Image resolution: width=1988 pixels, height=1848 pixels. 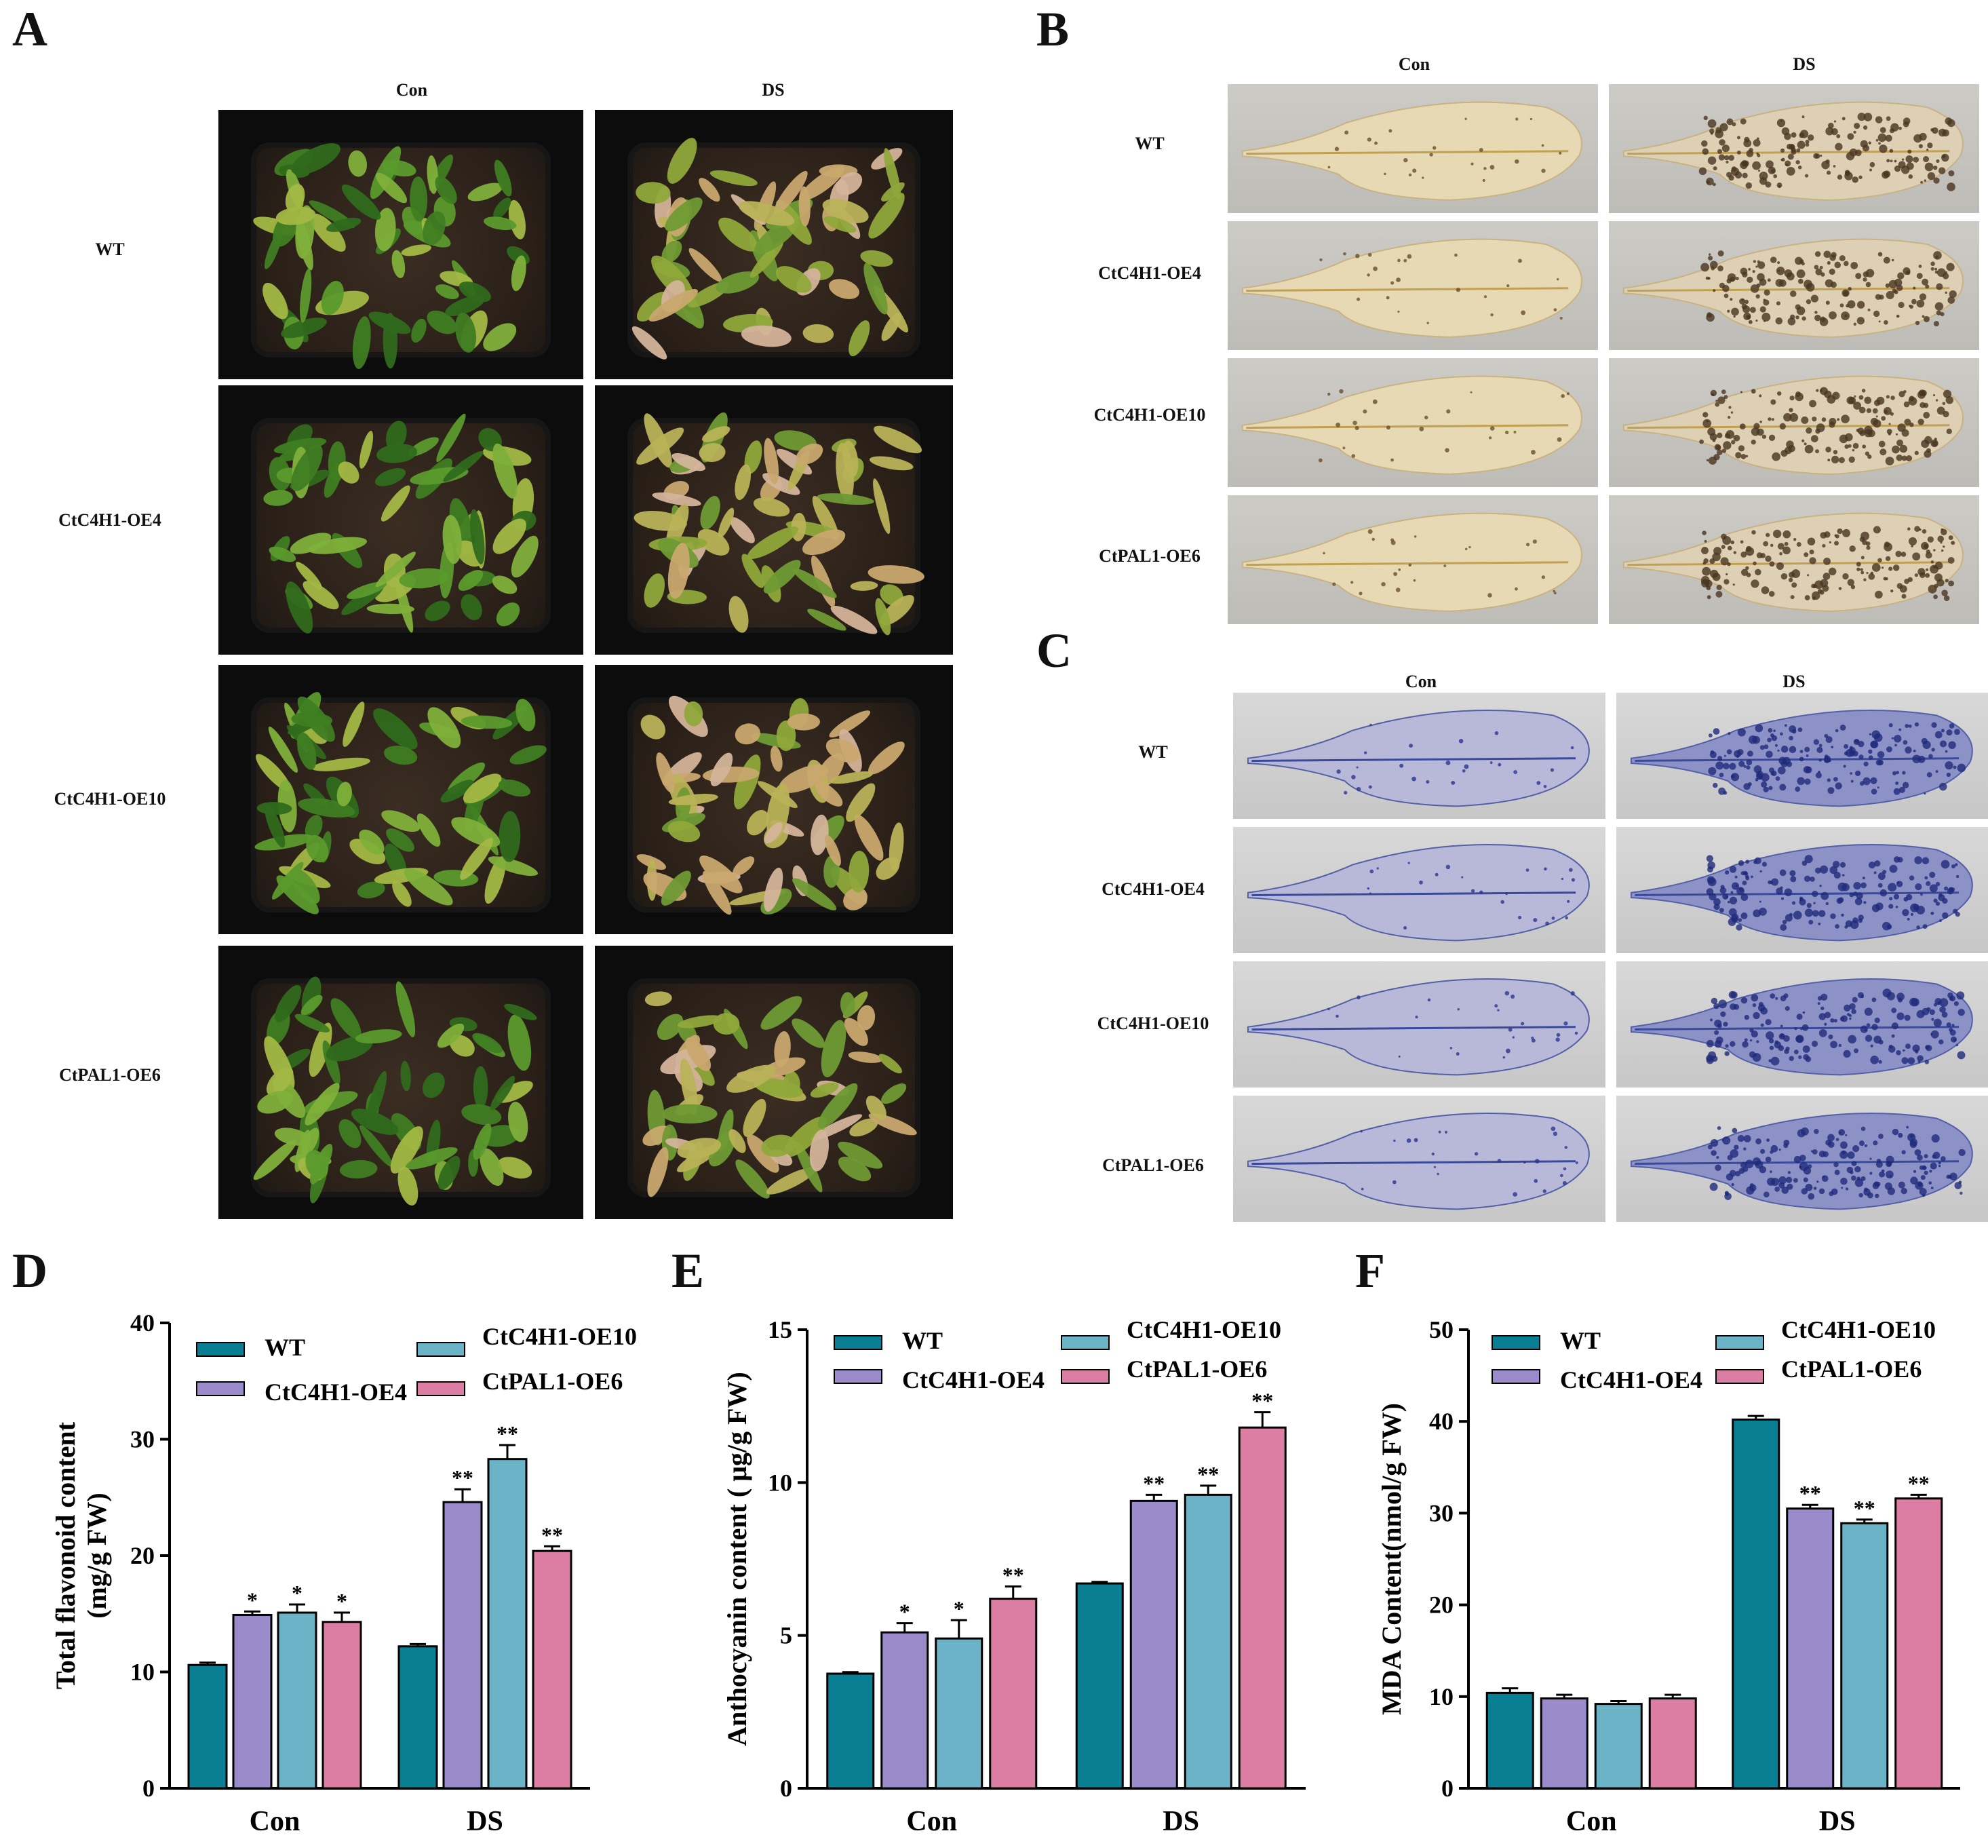 What do you see at coordinates (774, 520) in the screenshot?
I see `plant-photo-oe4-ds` at bounding box center [774, 520].